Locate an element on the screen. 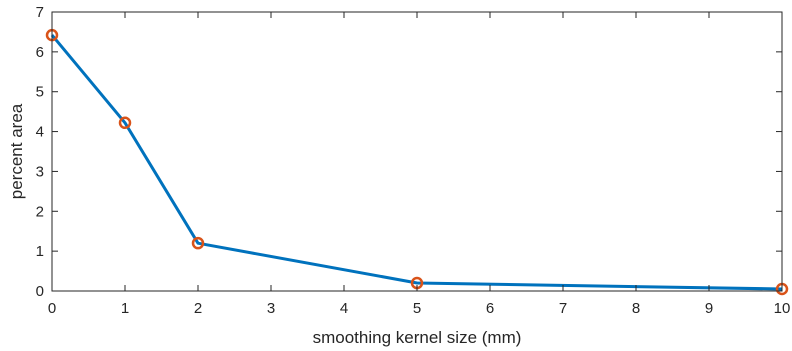 This screenshot has height=351, width=792. x-tick-label: 7 is located at coordinates (563, 308).